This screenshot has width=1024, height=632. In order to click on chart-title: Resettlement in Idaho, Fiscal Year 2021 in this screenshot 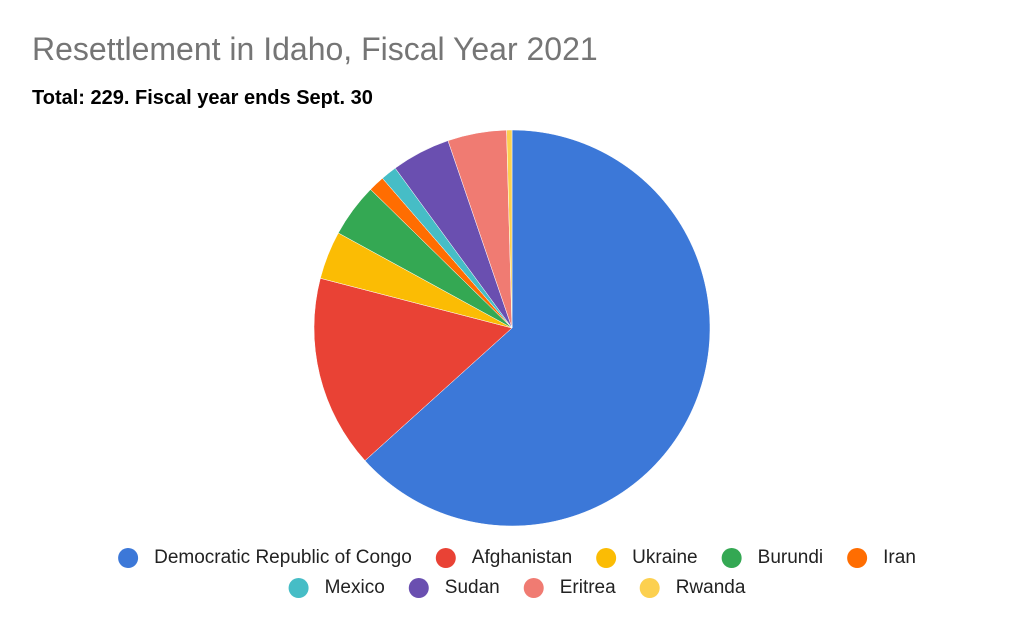, I will do `click(315, 49)`.